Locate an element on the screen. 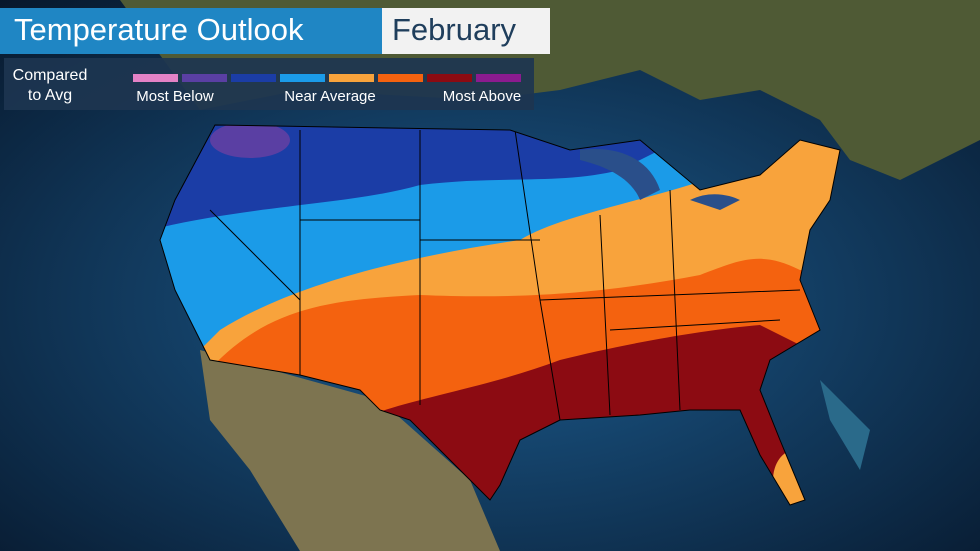  great-lakes is located at coordinates (660, 179).